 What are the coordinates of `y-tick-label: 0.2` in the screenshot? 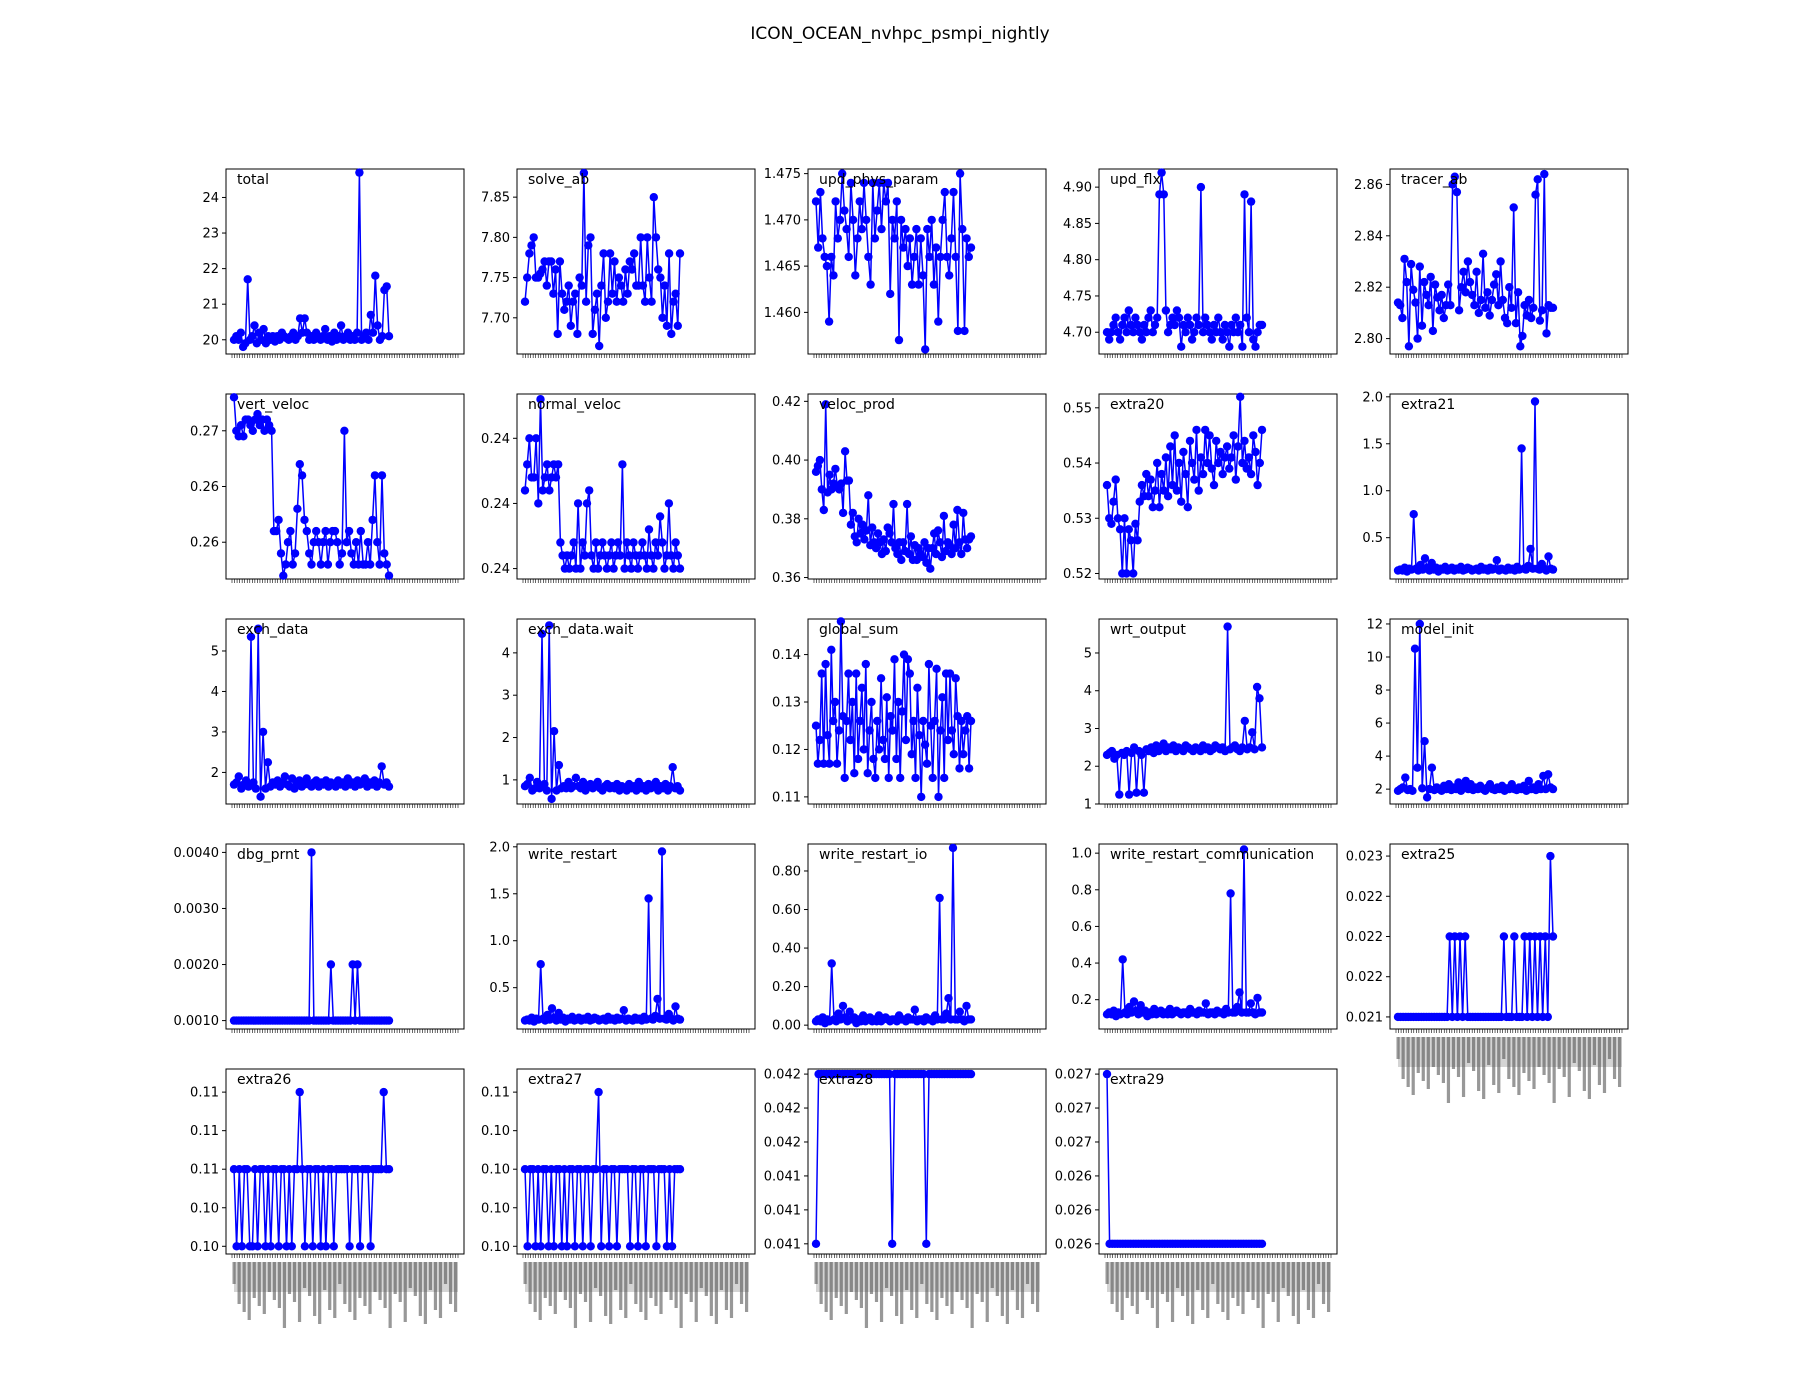 It's located at (1081, 1000).